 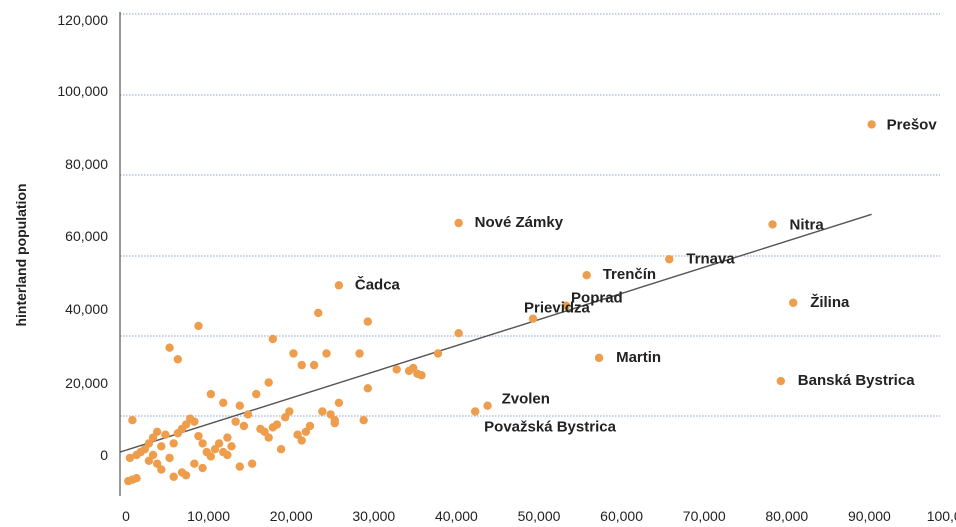 I want to click on point-label: Považská Bystrica, so click(x=550, y=427).